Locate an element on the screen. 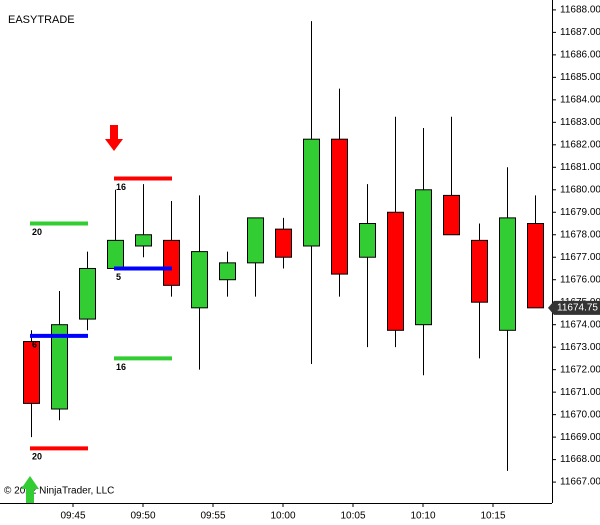 This screenshot has height=525, width=600. x-tick-label: 09:45 is located at coordinates (72, 516).